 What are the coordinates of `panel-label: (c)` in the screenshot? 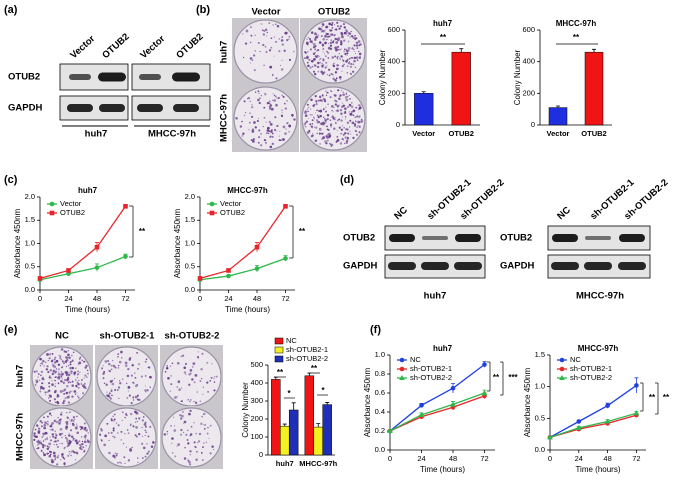 It's located at (11, 180).